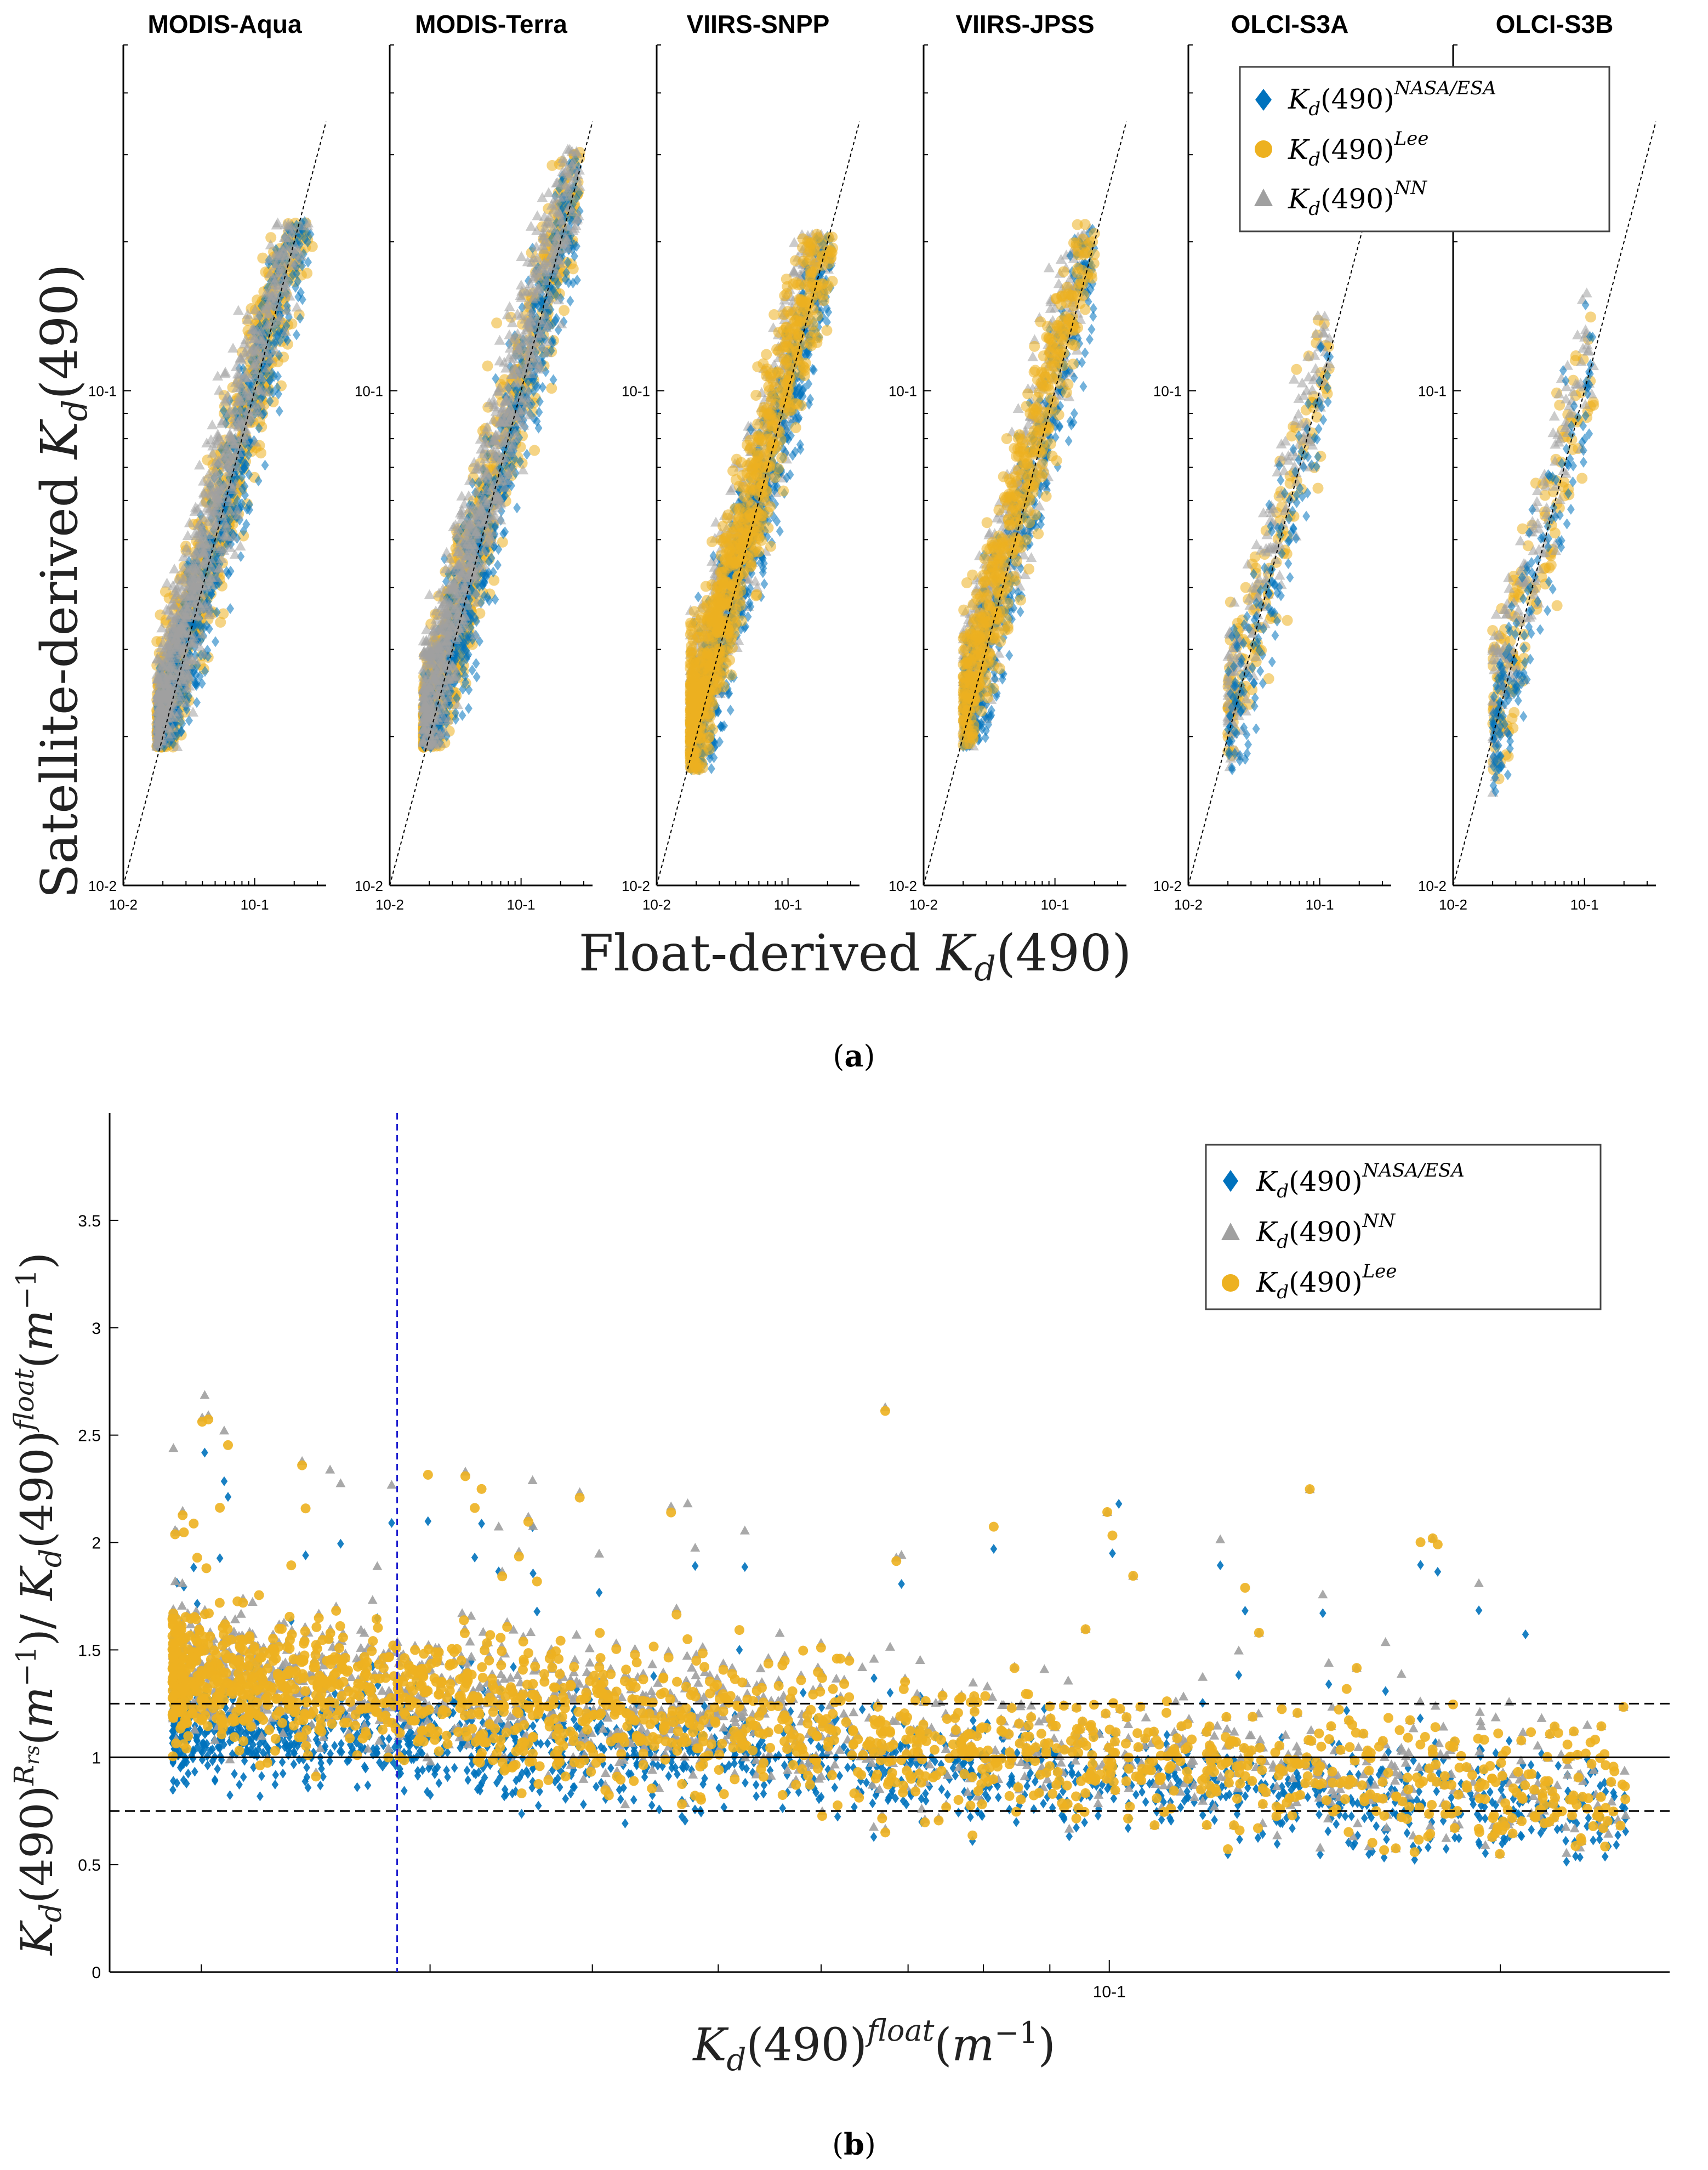 The height and width of the screenshot is (2170, 1708). What do you see at coordinates (224, 24) in the screenshot?
I see `panel-a-title-1: MODIS-Aqua` at bounding box center [224, 24].